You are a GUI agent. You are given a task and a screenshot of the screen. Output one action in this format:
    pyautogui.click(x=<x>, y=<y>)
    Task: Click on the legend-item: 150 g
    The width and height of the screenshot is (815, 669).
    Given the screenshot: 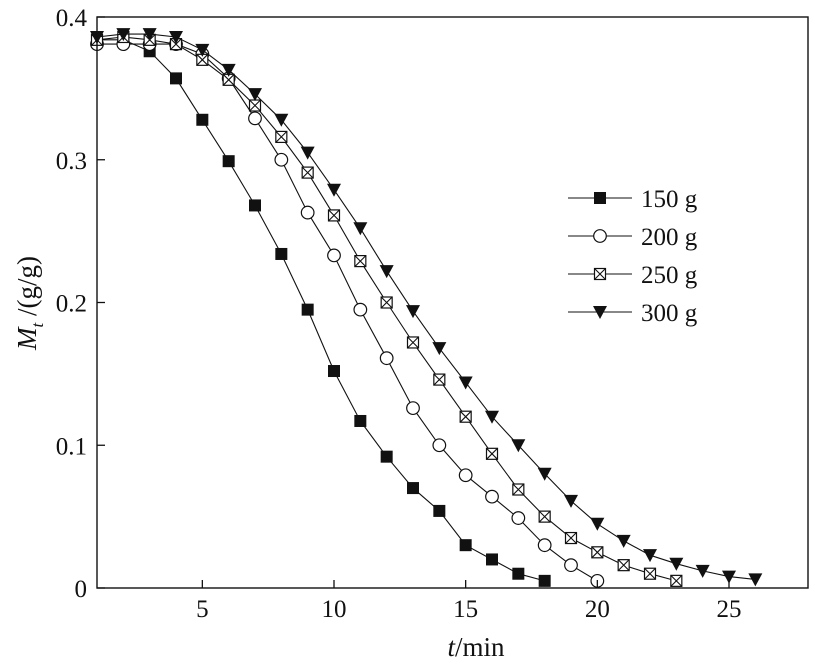 What is the action you would take?
    pyautogui.click(x=633, y=199)
    